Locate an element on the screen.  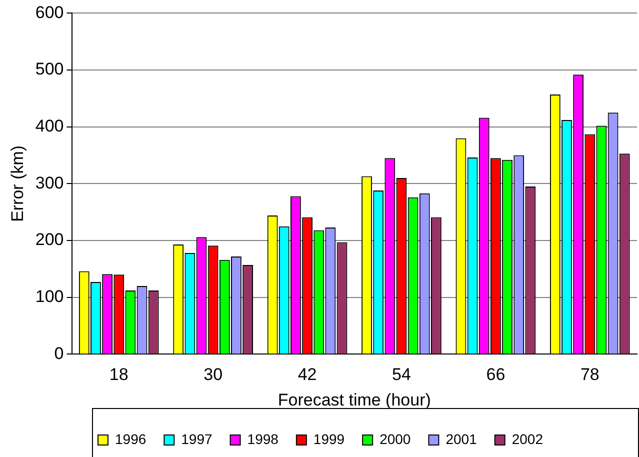
x-tick-label: 30 is located at coordinates (213, 374).